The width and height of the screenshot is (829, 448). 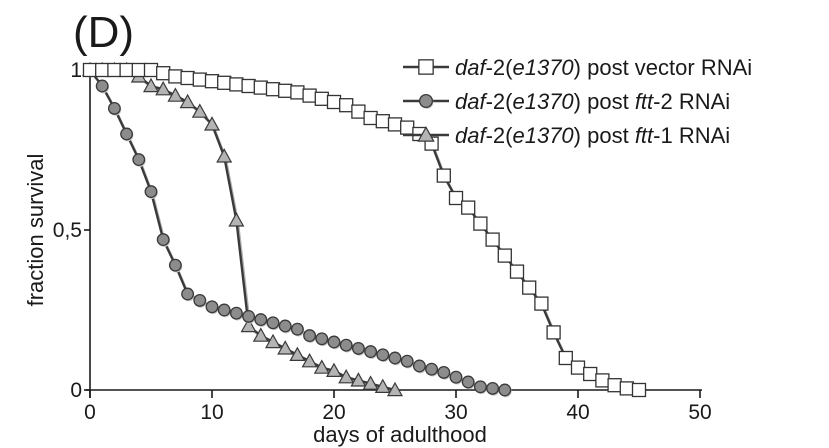 I want to click on legend-label: daf-2(e1370) post ftt-2 RNAi, so click(x=592, y=101).